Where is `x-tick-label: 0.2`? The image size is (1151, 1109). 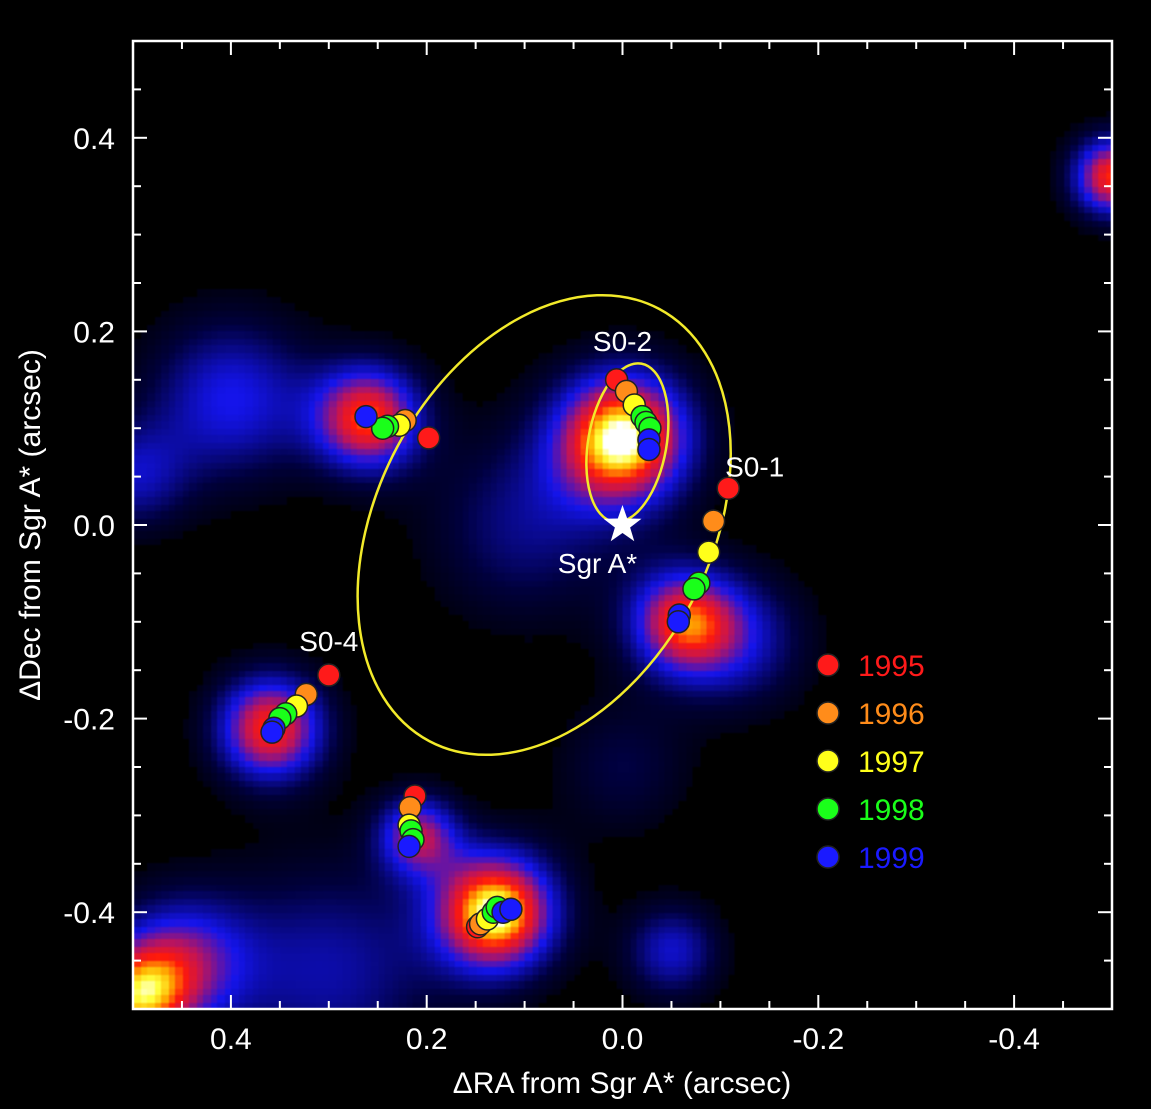 x-tick-label: 0.2 is located at coordinates (427, 1039).